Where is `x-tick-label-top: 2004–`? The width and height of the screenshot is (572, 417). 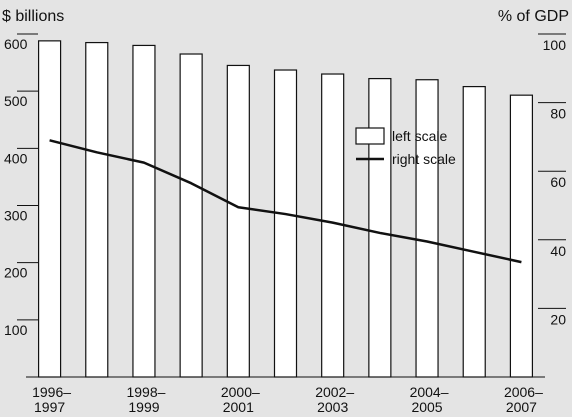 x-tick-label-top: 2004– is located at coordinates (429, 392).